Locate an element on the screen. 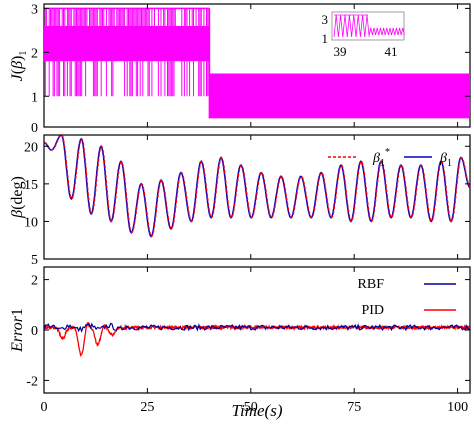 This screenshot has width=474, height=445. bottom-panel-lines is located at coordinates (257, 339).